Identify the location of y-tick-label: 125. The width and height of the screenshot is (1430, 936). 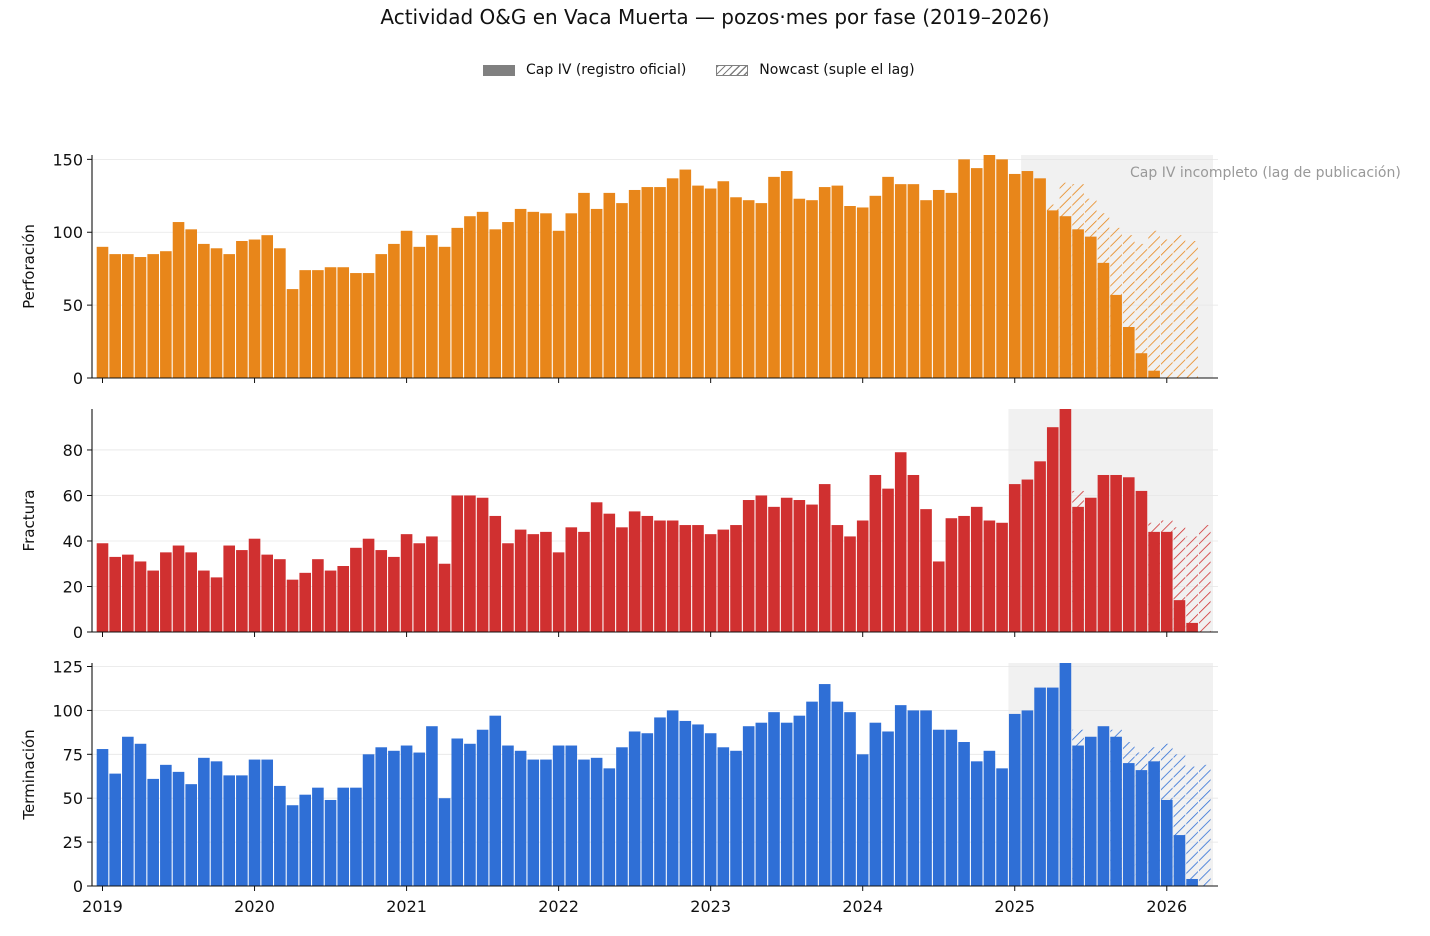
(67, 667).